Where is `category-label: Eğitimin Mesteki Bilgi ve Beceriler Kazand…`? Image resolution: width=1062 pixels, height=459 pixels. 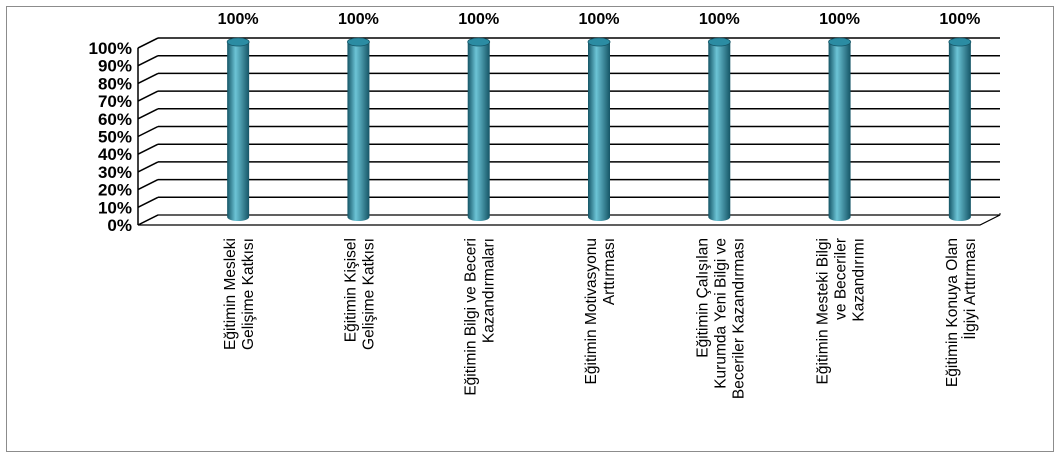 category-label: Eğitimin Mesteki Bilgi ve Beceriler Kazand… is located at coordinates (841, 311).